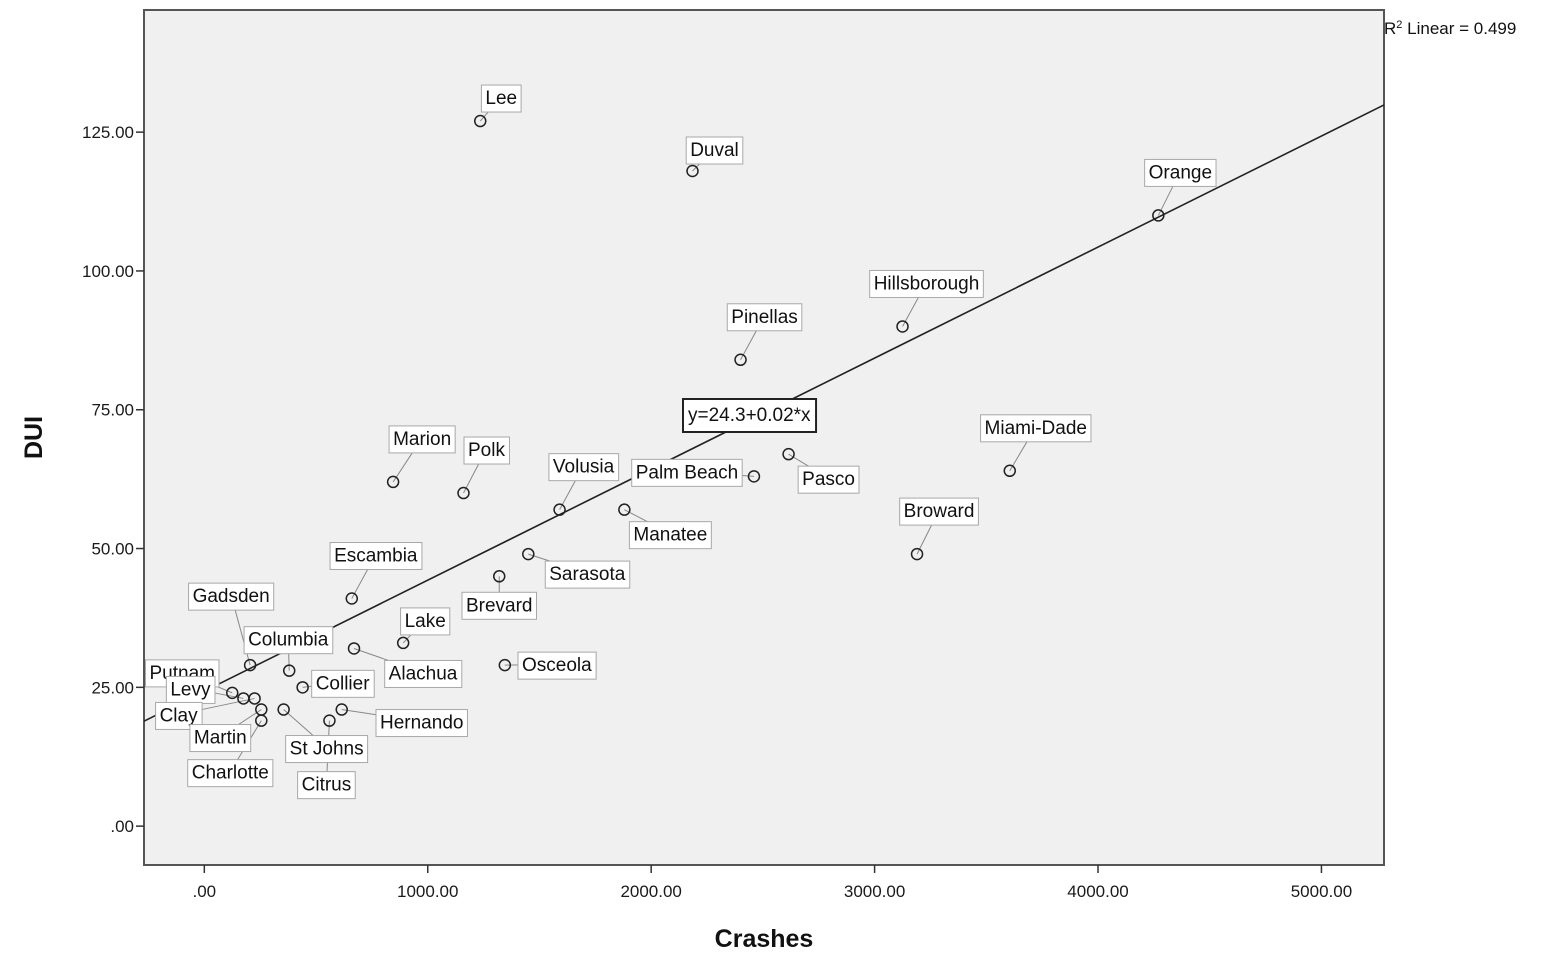 The image size is (1568, 953). I want to click on point-label-text: Sarasota, so click(587, 574).